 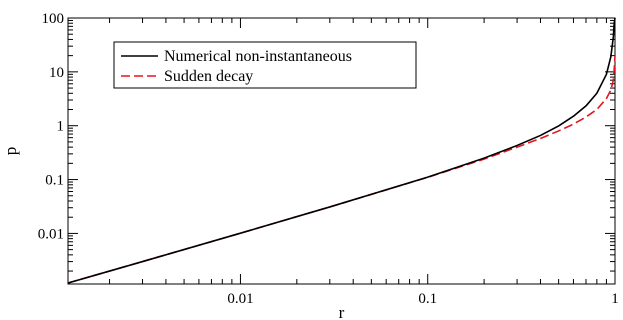 I want to click on x-axis-title: r, so click(x=342, y=311).